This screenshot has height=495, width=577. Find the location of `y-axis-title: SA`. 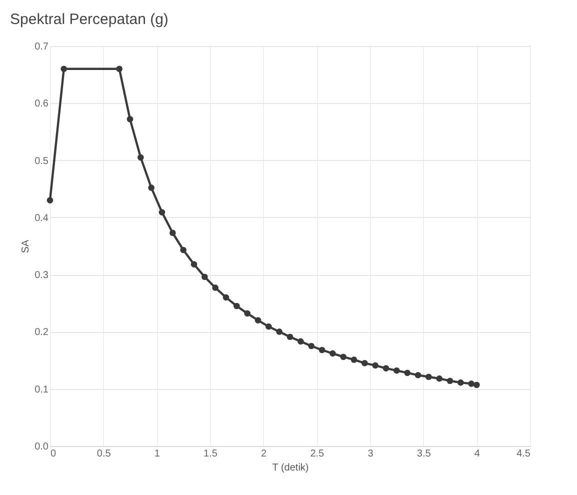

y-axis-title: SA is located at coordinates (26, 247).